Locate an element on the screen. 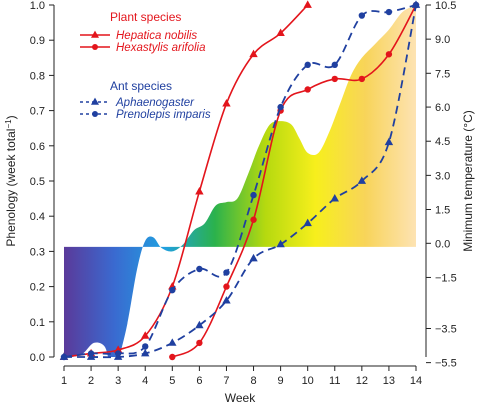  y-tick-label: 0.1 is located at coordinates (37, 323).